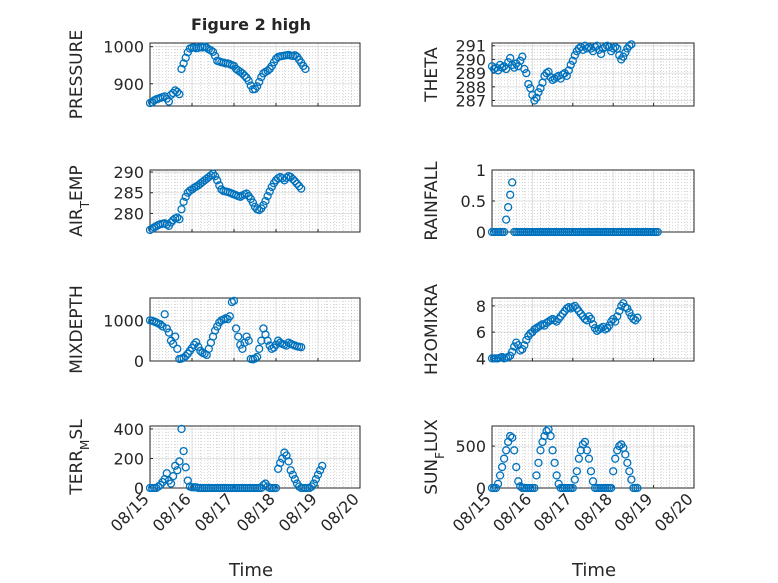 Image resolution: width=778 pixels, height=583 pixels. What do you see at coordinates (432, 75) in the screenshot?
I see `y-axis-label: THETA` at bounding box center [432, 75].